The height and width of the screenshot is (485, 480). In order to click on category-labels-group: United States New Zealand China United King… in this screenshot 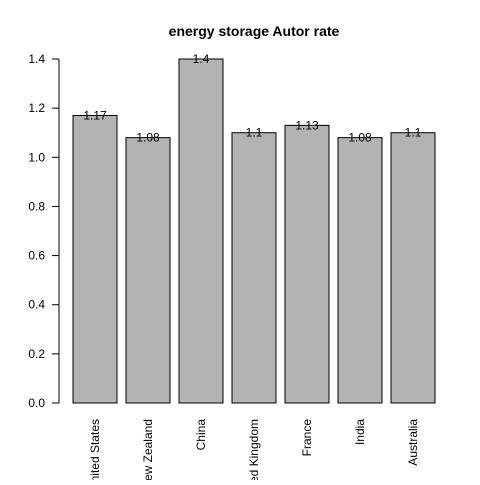, I will do `click(254, 449)`.